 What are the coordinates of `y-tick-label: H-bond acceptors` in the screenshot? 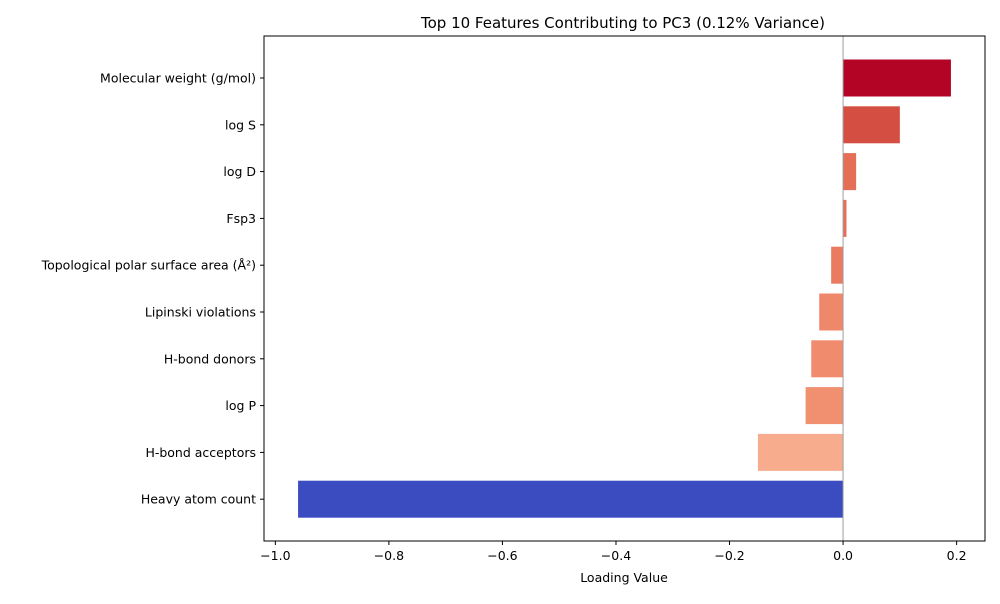 It's located at (200, 452).